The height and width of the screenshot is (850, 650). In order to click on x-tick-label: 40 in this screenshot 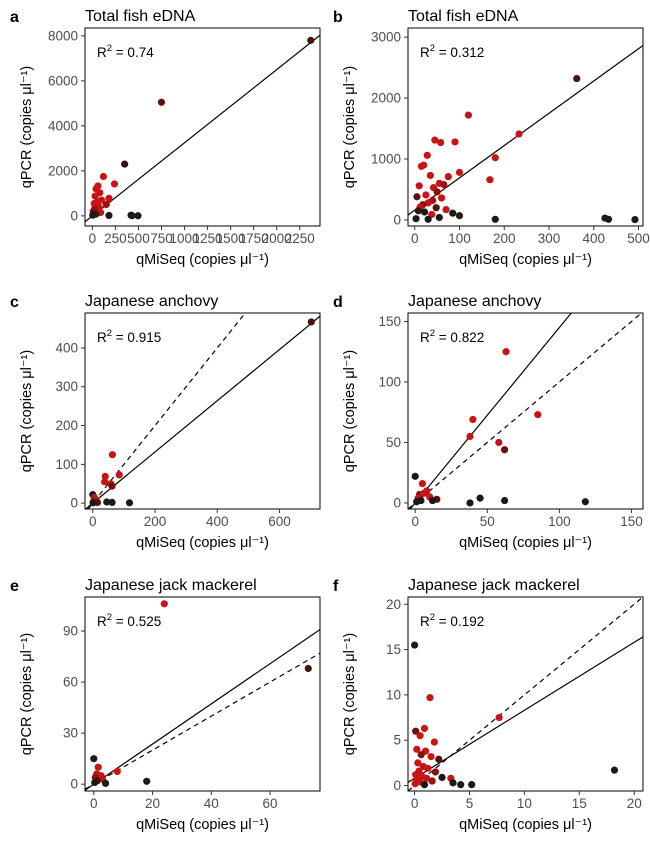, I will do `click(211, 803)`.